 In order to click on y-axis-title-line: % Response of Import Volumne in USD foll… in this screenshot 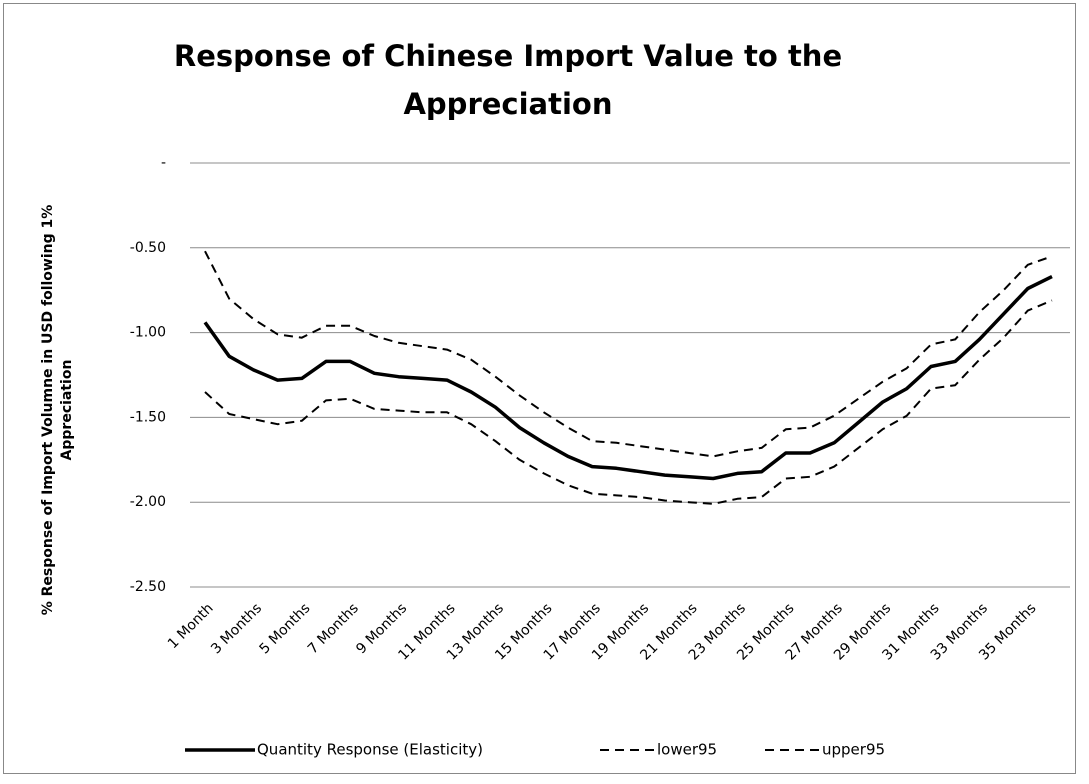, I will do `click(48, 410)`.